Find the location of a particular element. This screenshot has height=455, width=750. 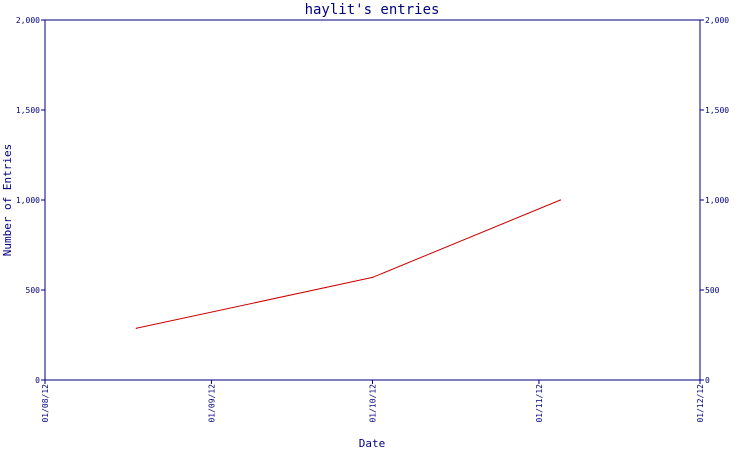

x-tick-label: 01/11/12 is located at coordinates (539, 403).